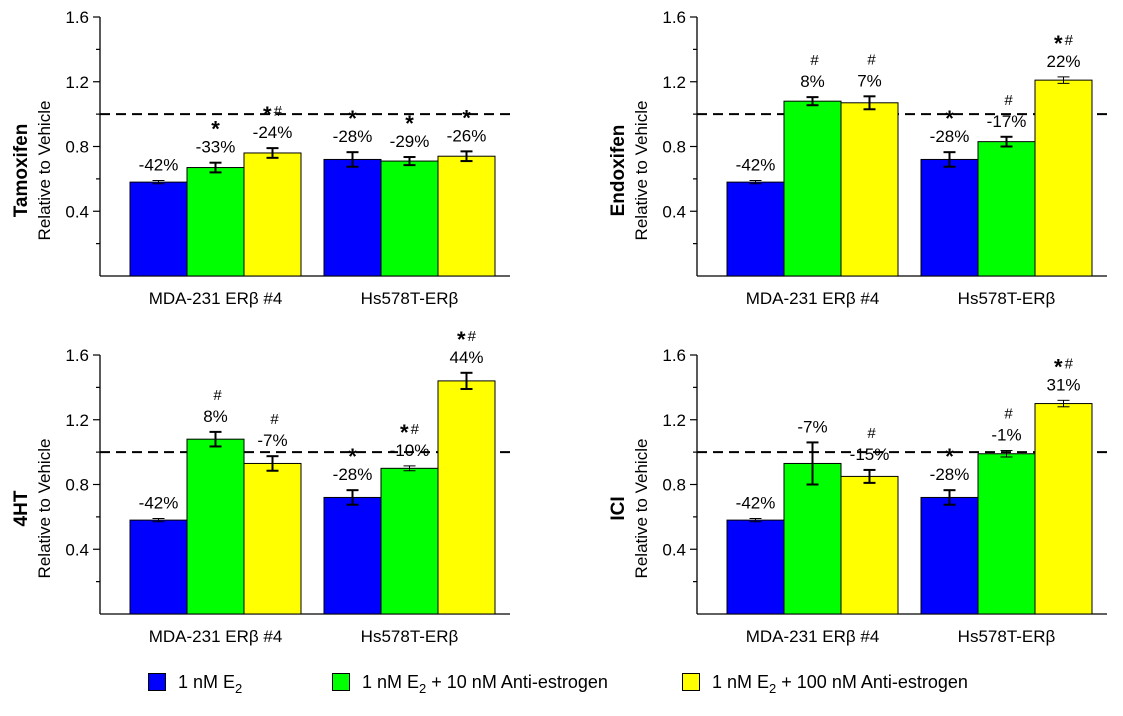 This screenshot has width=1123, height=716. What do you see at coordinates (1006, 435) in the screenshot?
I see `data-label: -1%` at bounding box center [1006, 435].